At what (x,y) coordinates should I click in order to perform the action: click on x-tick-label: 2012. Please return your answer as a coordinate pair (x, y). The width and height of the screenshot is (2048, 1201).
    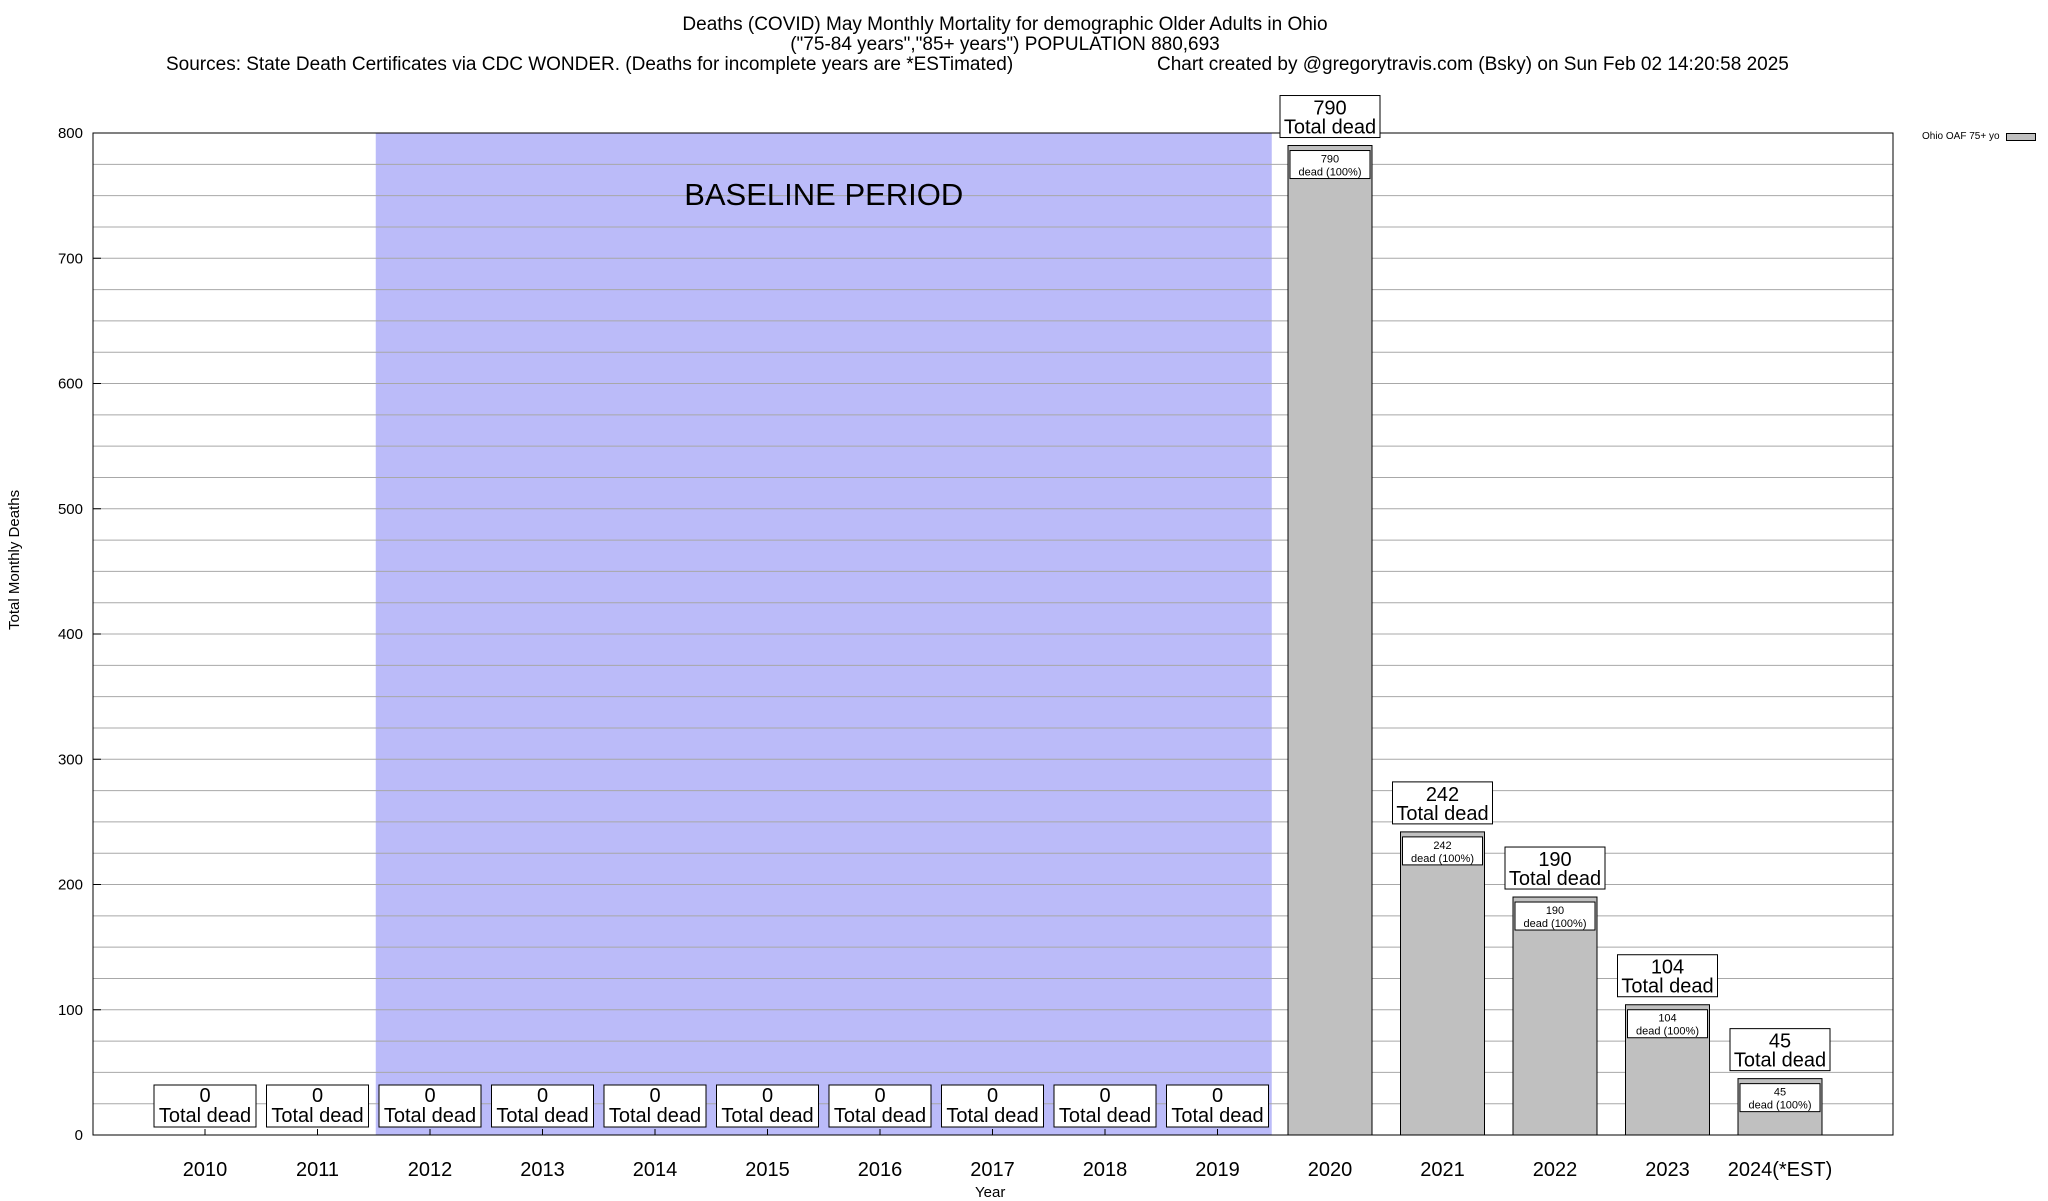
    Looking at the image, I should click on (430, 1170).